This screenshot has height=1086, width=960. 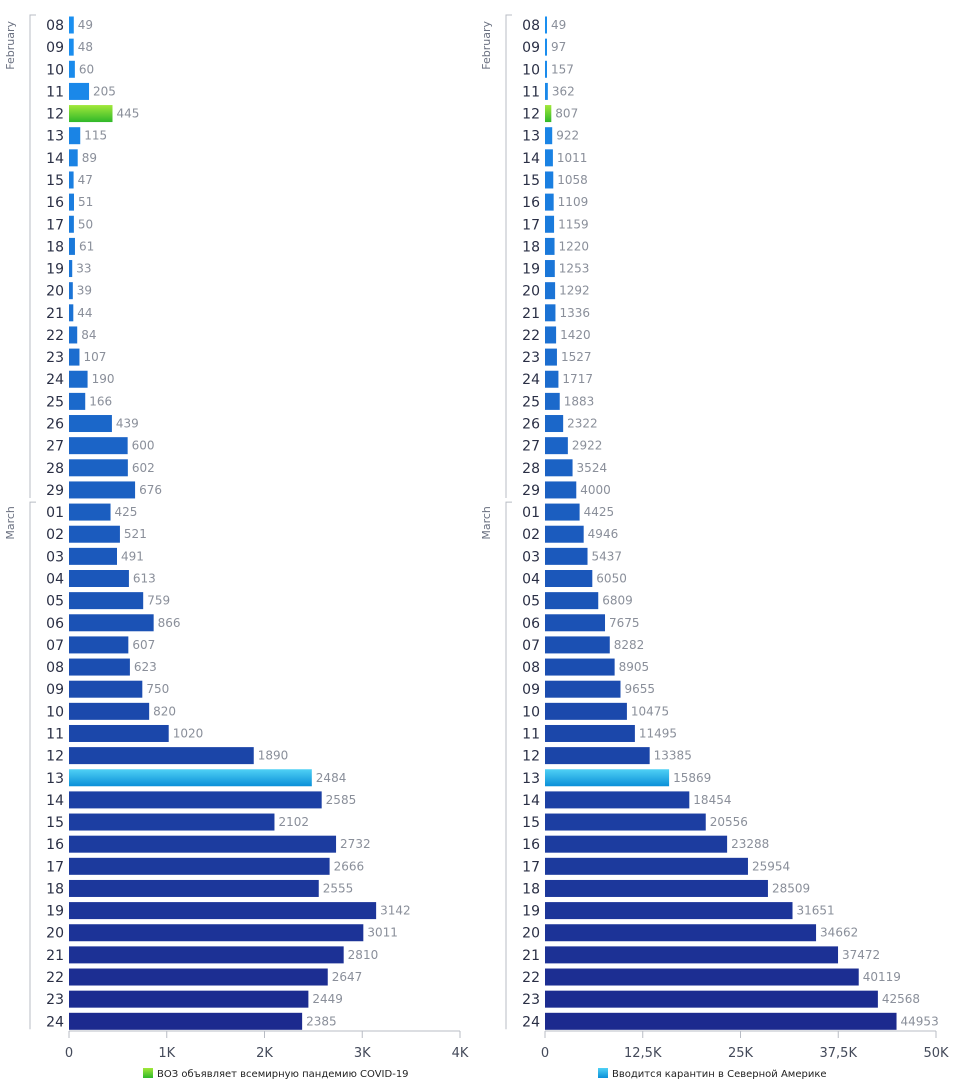 What do you see at coordinates (55, 469) in the screenshot?
I see `day-label: 28` at bounding box center [55, 469].